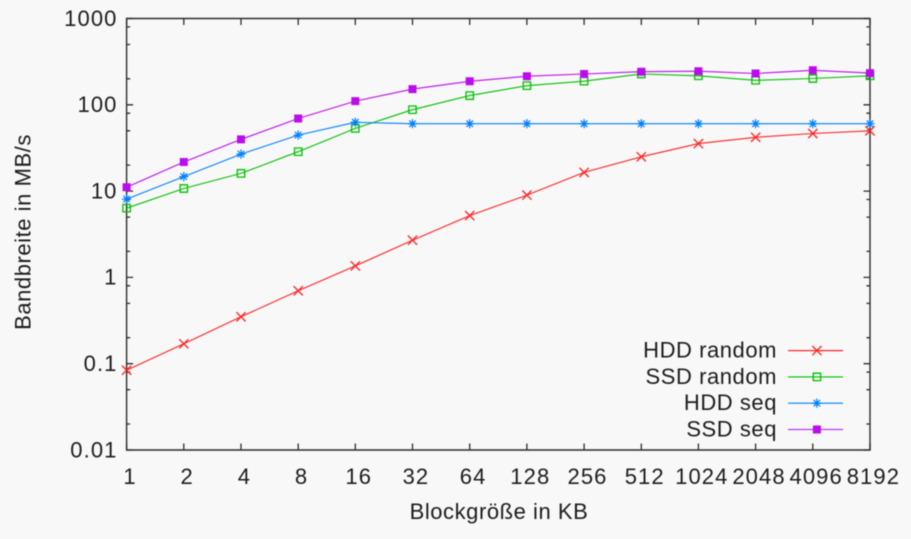 Image resolution: width=911 pixels, height=539 pixels. Describe the element at coordinates (187, 476) in the screenshot. I see `svg-text: 2` at that location.